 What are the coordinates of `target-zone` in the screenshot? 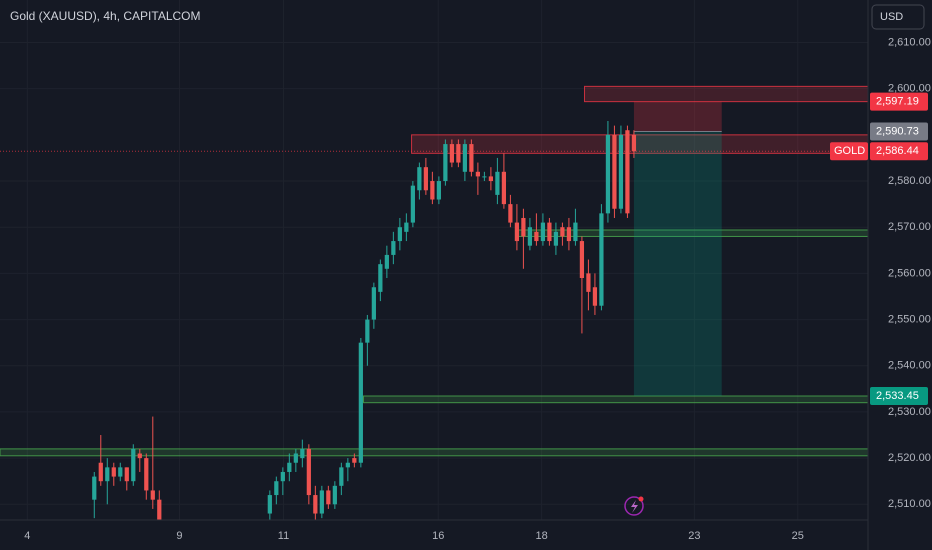 It's located at (677, 264).